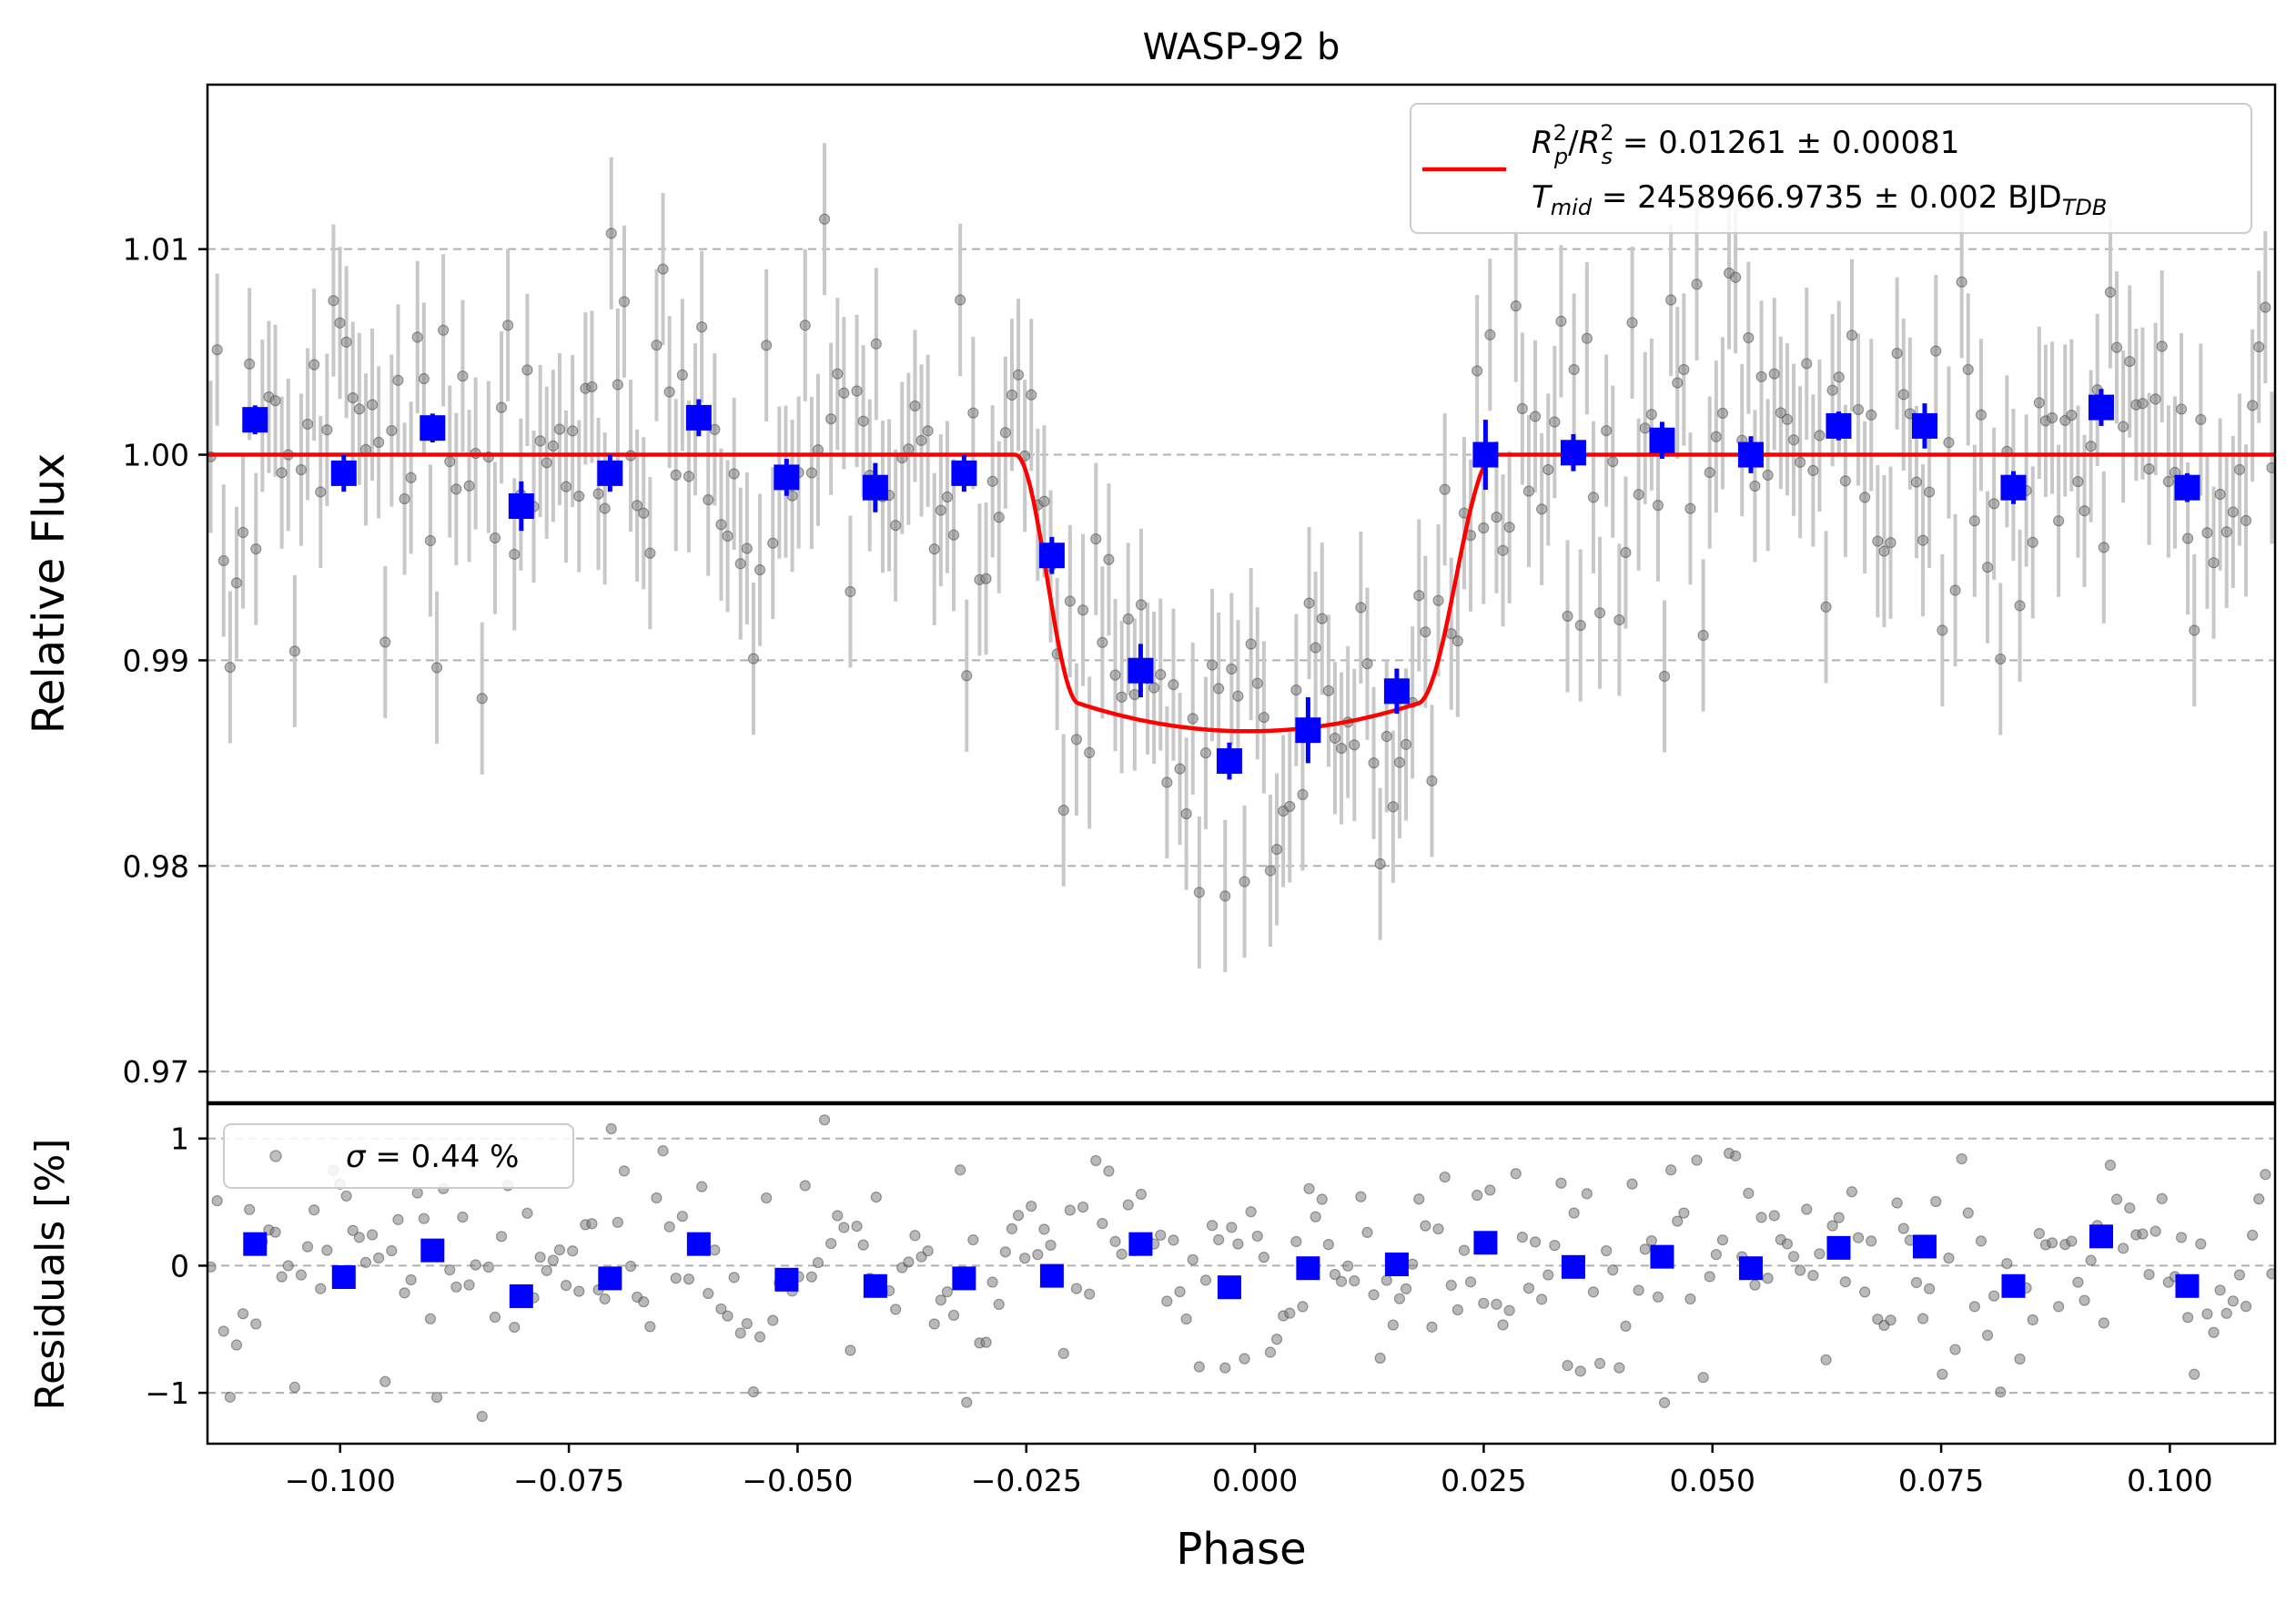 The width and height of the screenshot is (2296, 1603). I want to click on top-y-tick-label: 1.00, so click(156, 455).